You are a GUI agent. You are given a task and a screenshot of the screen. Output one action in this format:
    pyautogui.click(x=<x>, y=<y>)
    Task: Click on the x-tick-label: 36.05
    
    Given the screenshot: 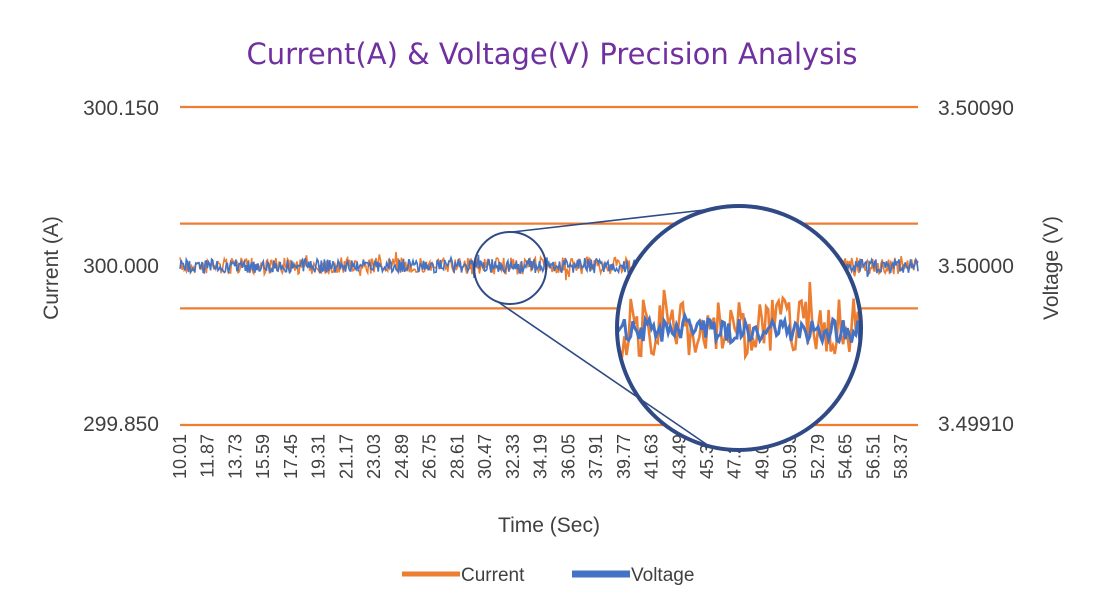 What is the action you would take?
    pyautogui.click(x=568, y=456)
    